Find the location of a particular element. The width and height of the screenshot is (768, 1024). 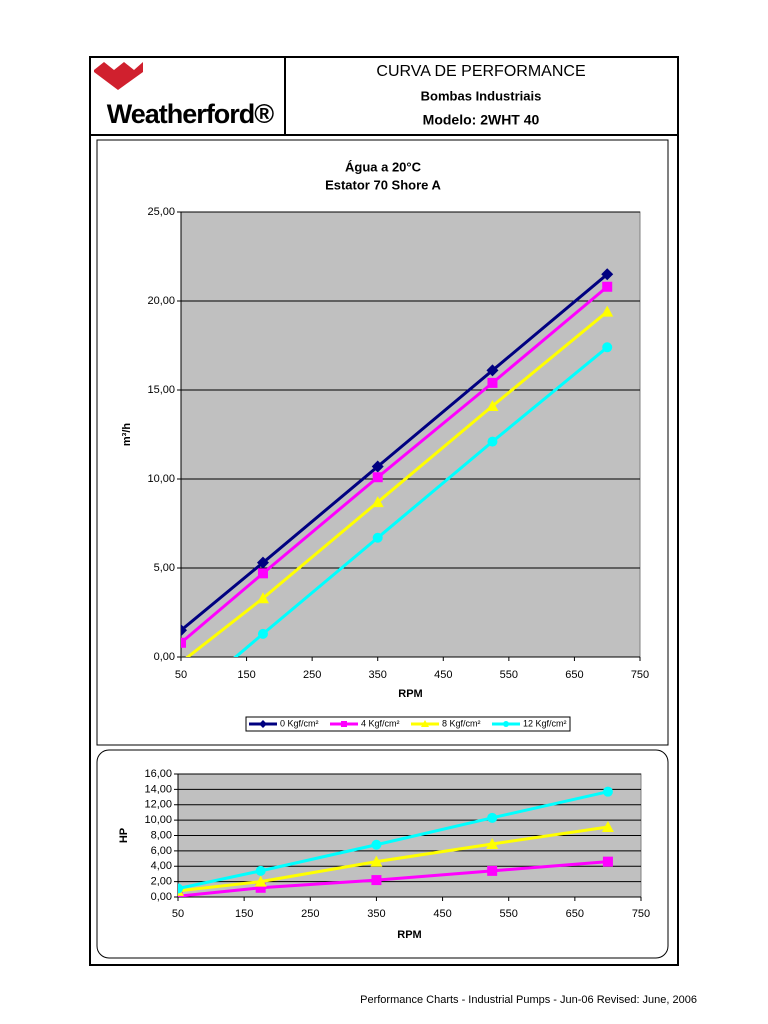

y-tick-label: 8,00 is located at coordinates (161, 835).